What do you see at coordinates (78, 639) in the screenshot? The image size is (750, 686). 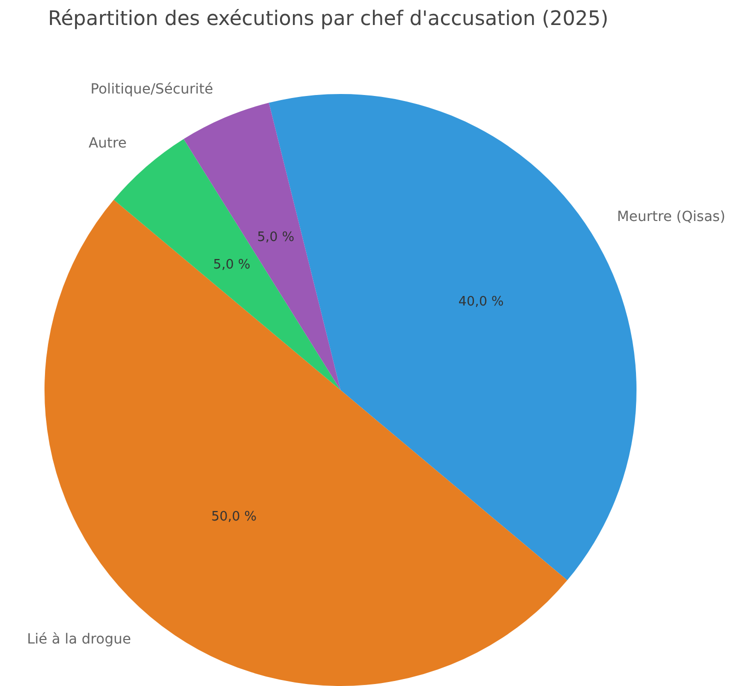 I see `slice-label: Lié à la drogue` at bounding box center [78, 639].